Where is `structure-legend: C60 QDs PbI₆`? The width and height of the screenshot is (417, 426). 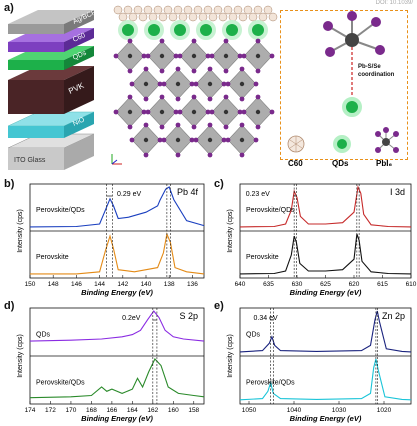 structure-legend: C60 QDs PbI₆ is located at coordinates (343, 147).